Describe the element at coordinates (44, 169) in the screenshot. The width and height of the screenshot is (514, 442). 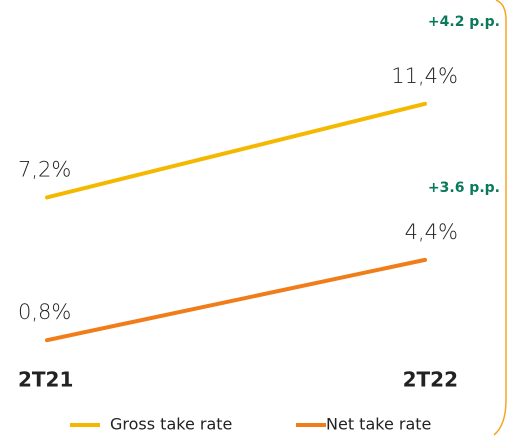
I see `data-label: 7,2%` at that location.